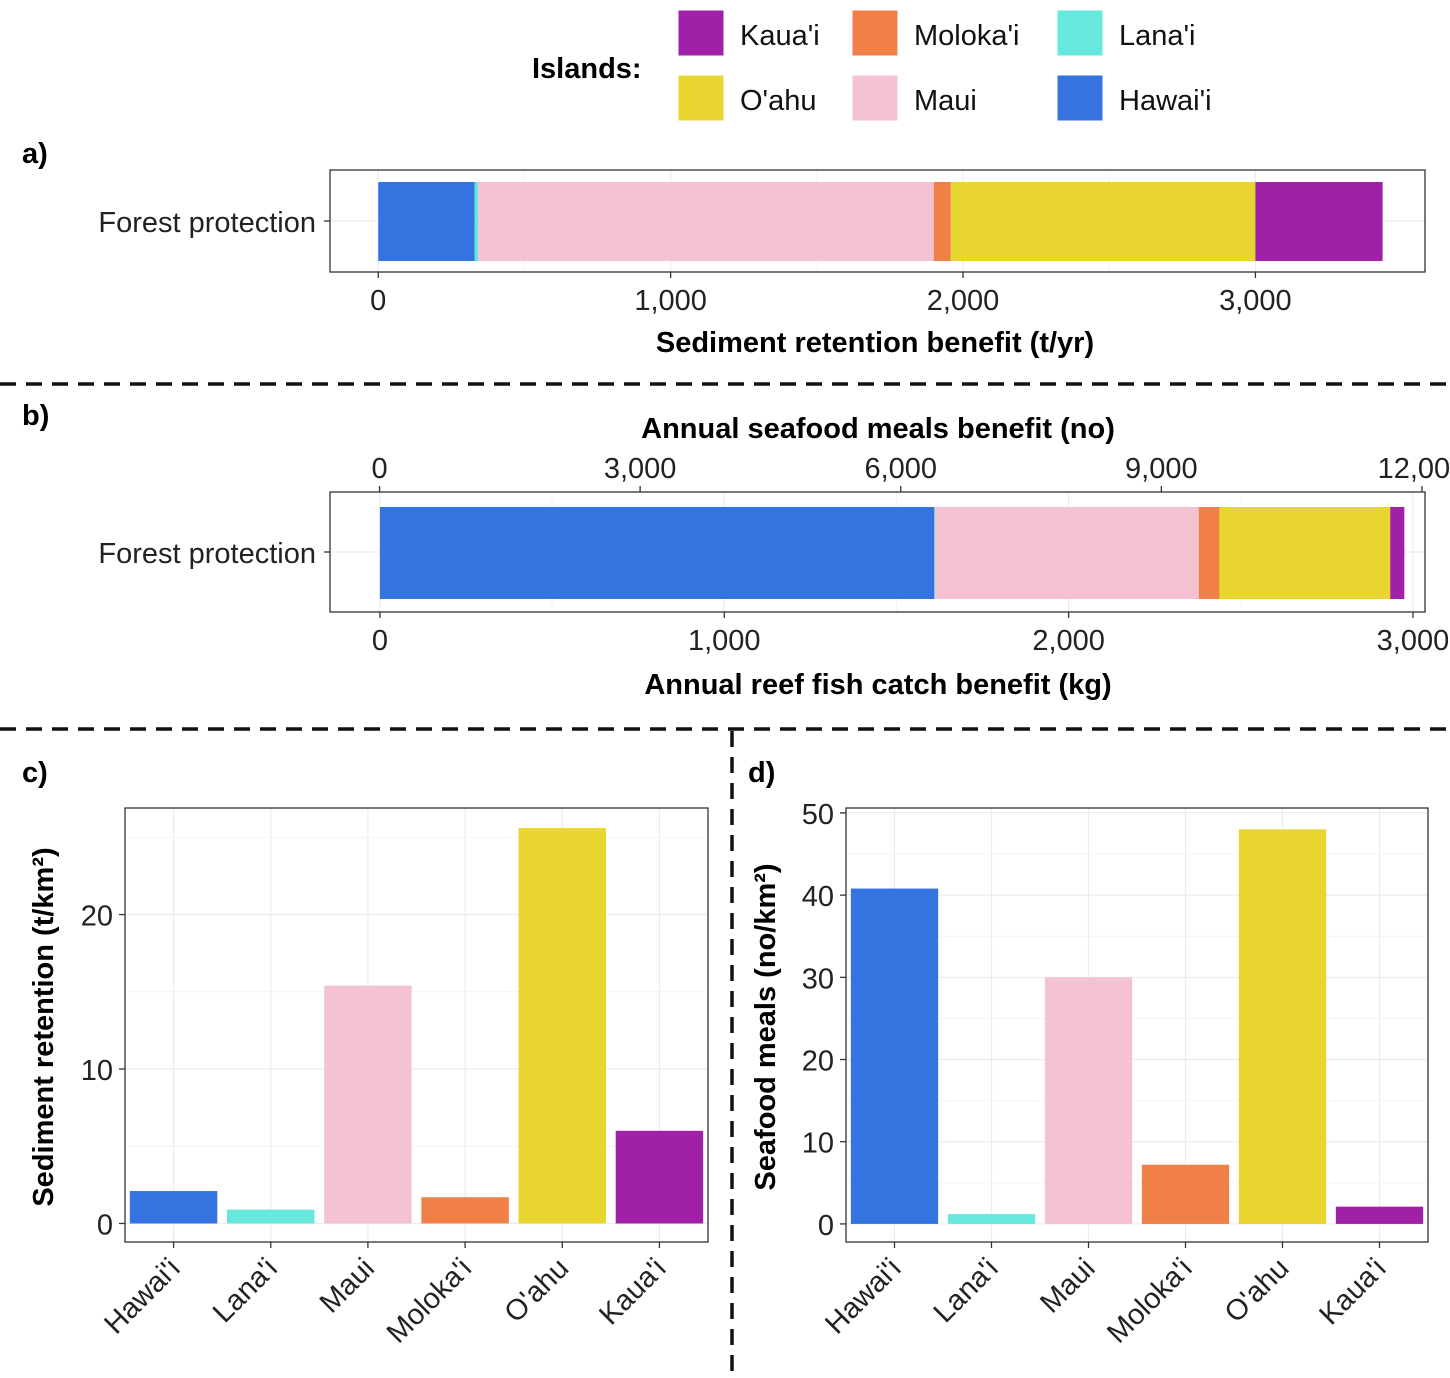 The image size is (1450, 1378). I want to click on legend-swatch-o-ahu, so click(701, 98).